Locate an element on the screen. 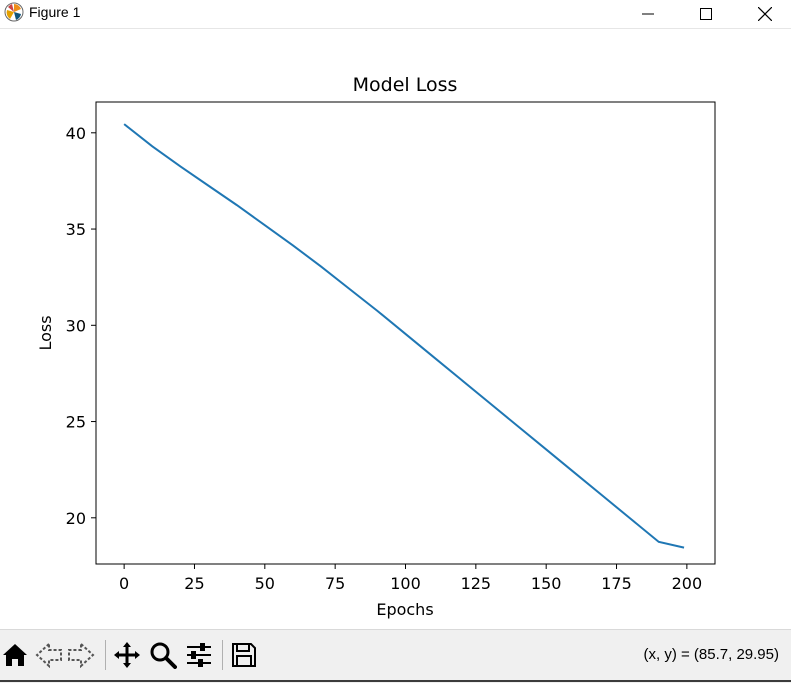  y-axis-ticks: 20 25 30 35 40 is located at coordinates (81, 326).